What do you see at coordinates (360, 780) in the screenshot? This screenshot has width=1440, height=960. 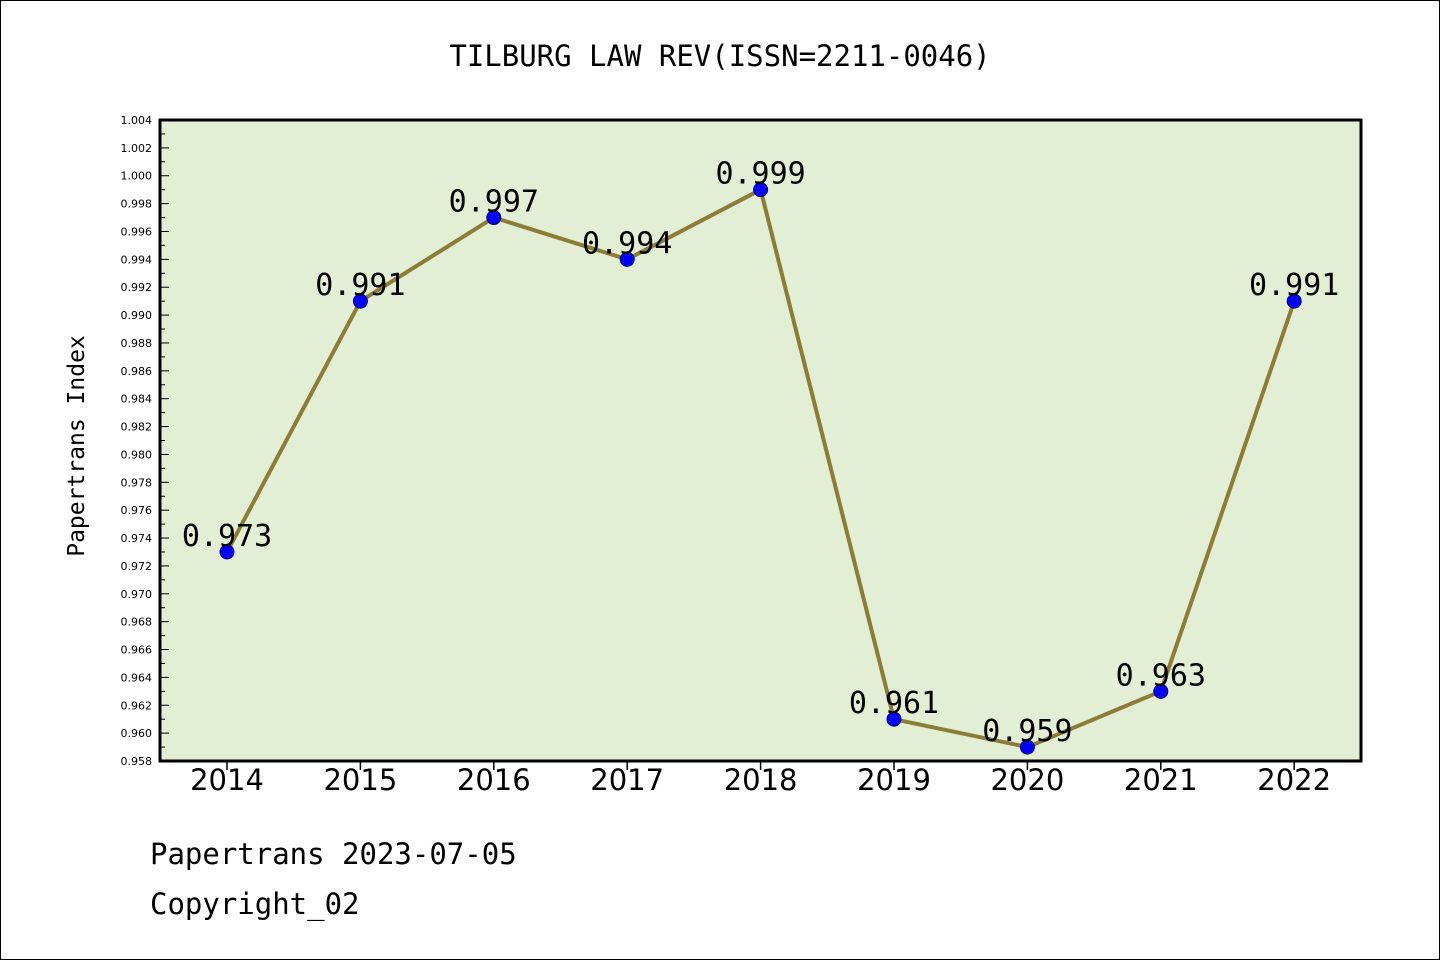 I see `x-tick-label: 2015` at bounding box center [360, 780].